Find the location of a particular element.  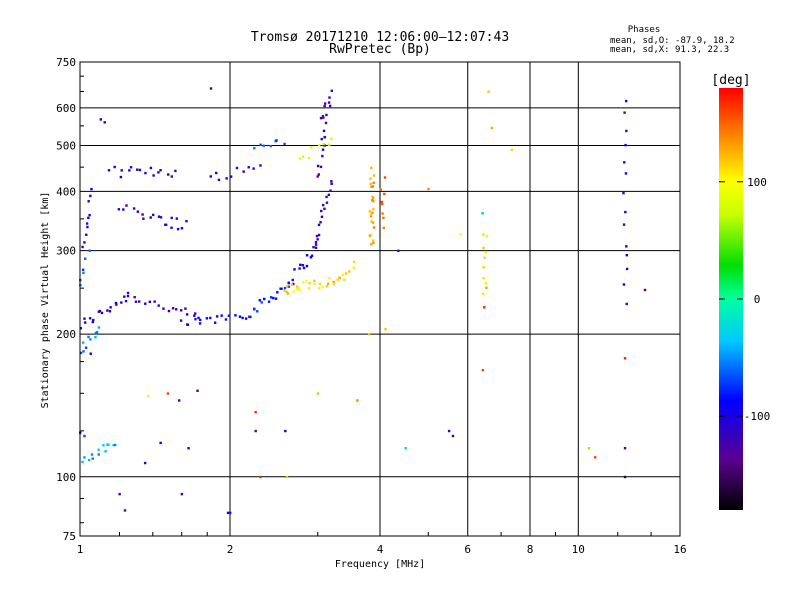

colorbar-unit-label: [deg] is located at coordinates (730, 80).